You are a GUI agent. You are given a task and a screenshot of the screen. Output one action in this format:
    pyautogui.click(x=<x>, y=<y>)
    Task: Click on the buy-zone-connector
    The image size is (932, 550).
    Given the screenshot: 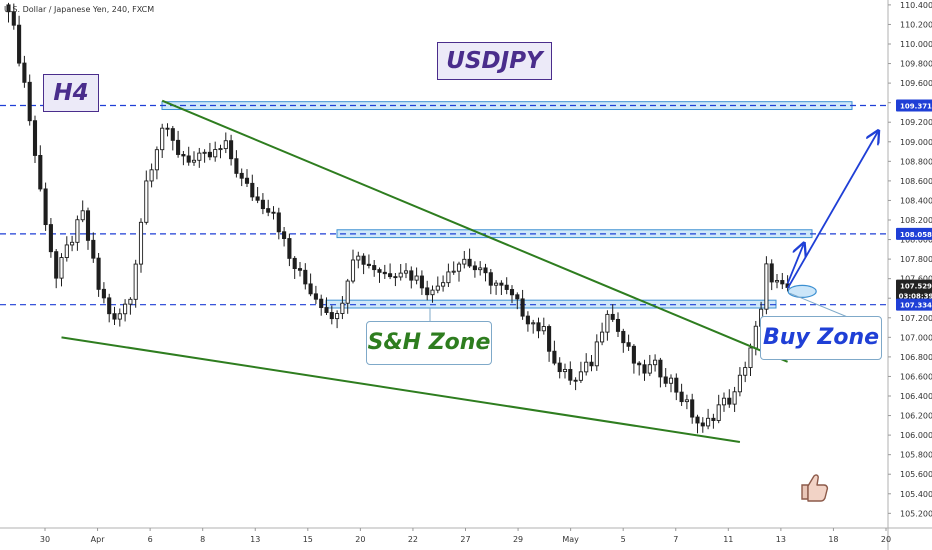 What is the action you would take?
    pyautogui.click(x=820, y=305)
    